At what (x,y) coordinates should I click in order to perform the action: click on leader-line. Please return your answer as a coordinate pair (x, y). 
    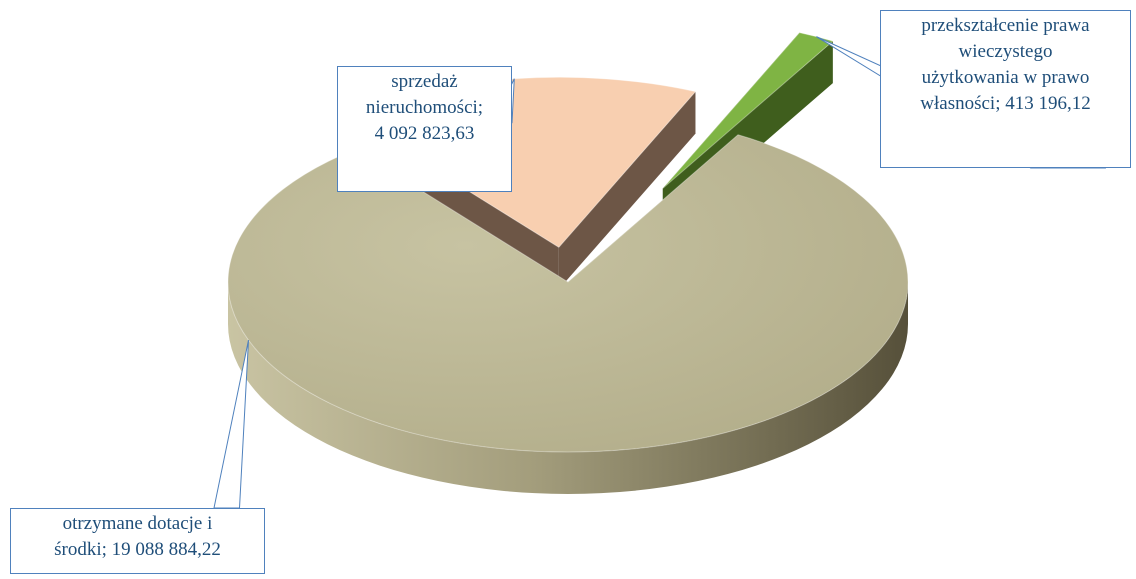
    Looking at the image, I should click on (231, 424).